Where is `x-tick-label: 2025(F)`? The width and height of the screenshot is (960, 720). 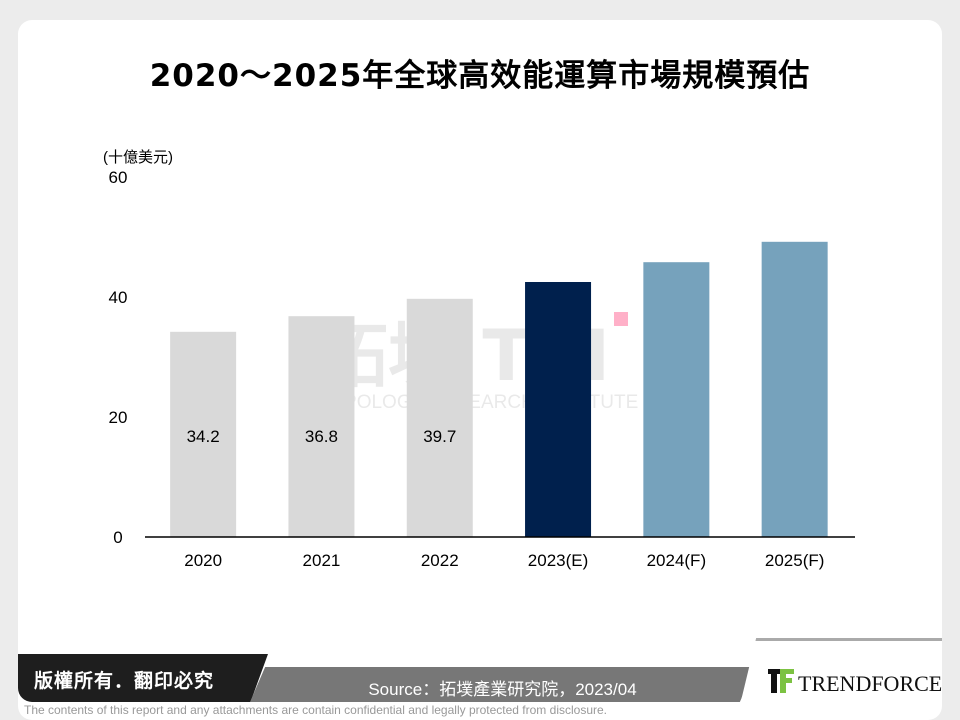
x-tick-label: 2025(F) is located at coordinates (795, 560).